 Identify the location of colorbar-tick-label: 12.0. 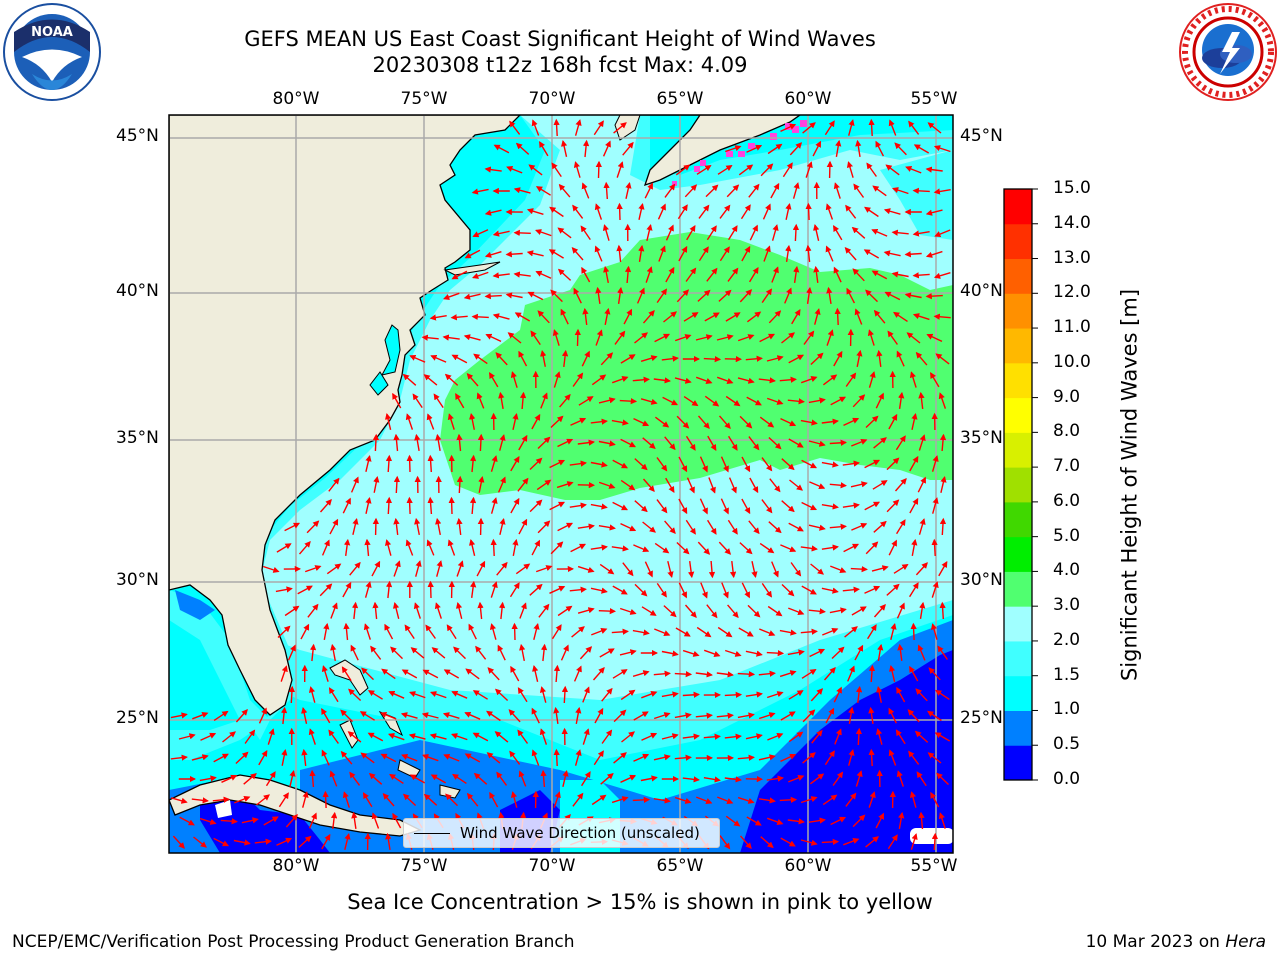
(1072, 292).